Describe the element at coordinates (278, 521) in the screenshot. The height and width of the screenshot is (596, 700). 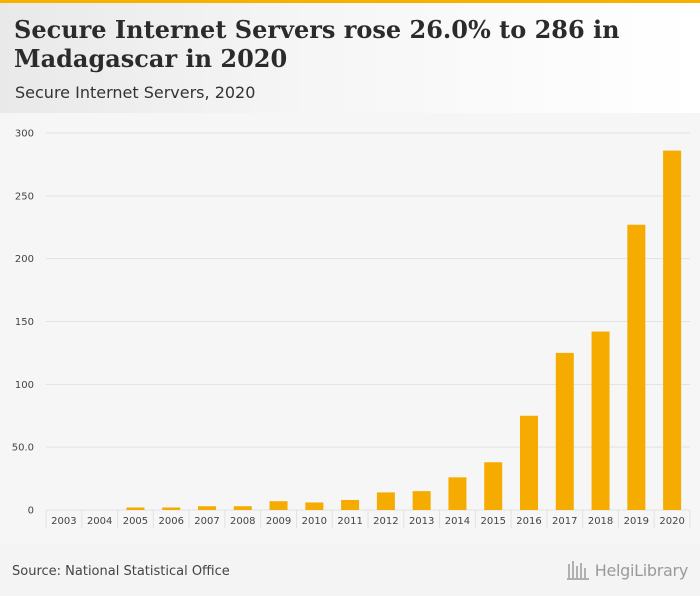
I see `x-tick-label: 2009` at that location.